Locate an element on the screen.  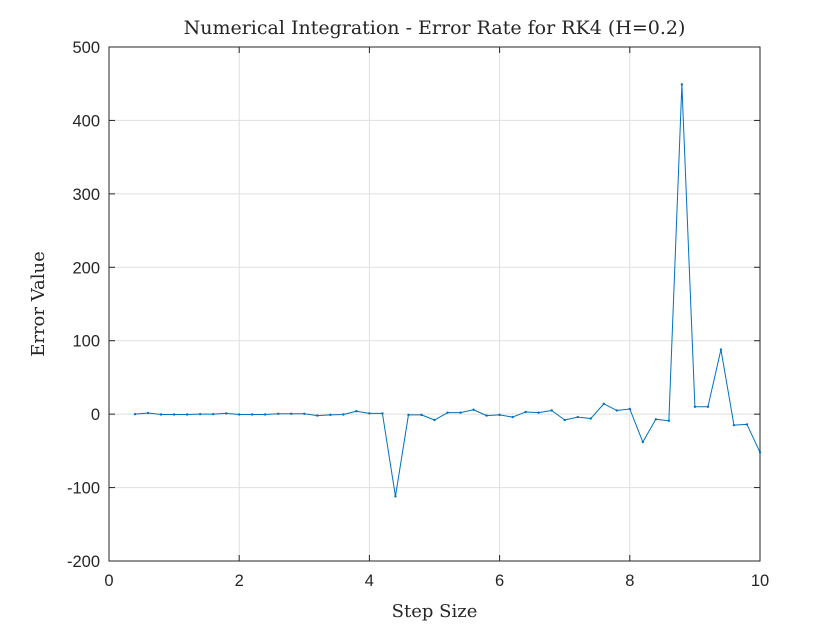
x-tick-label: 4 is located at coordinates (369, 581).